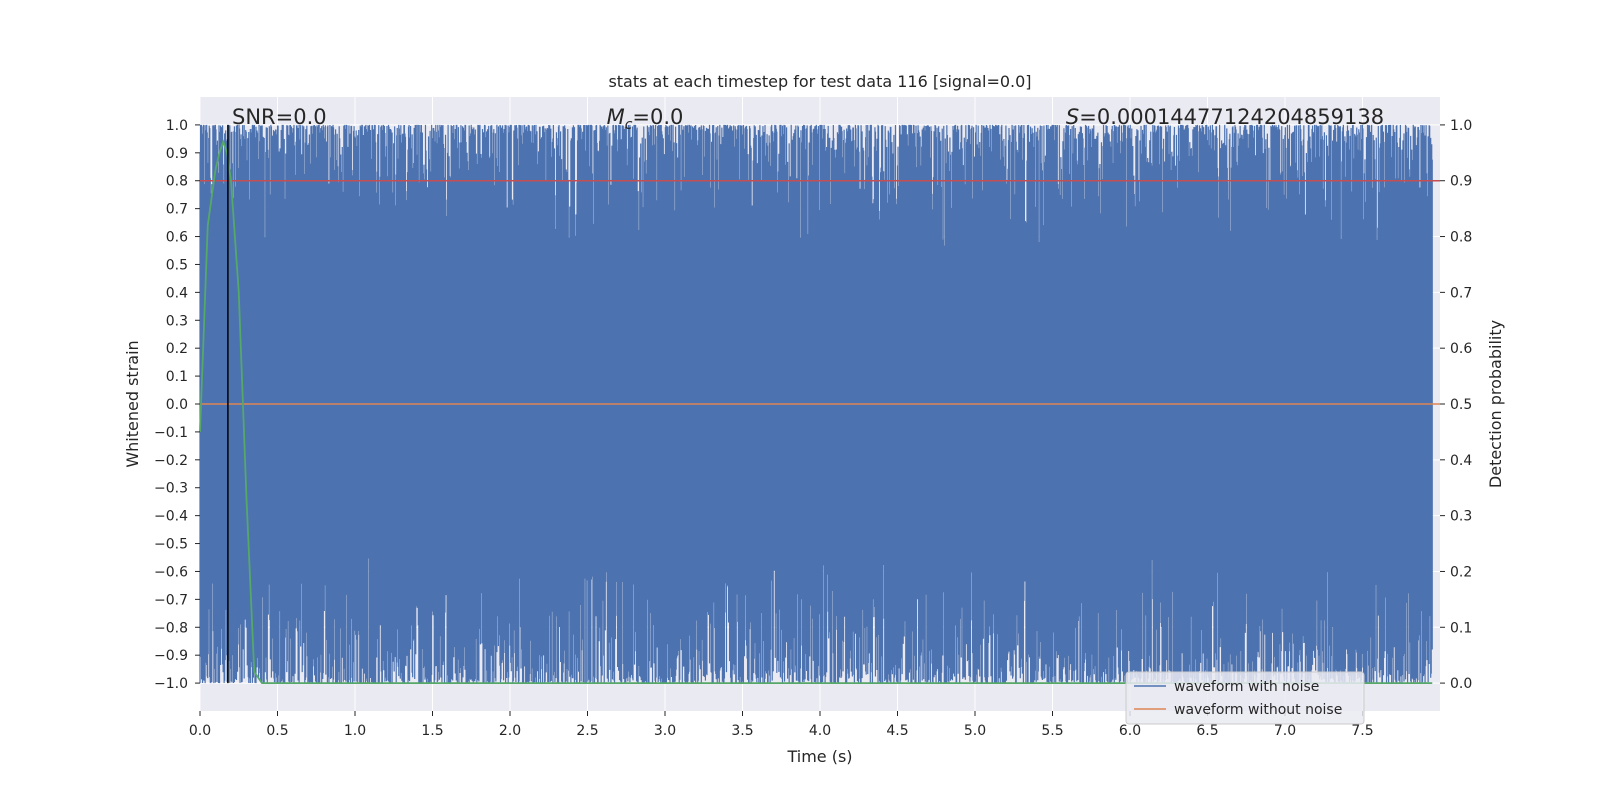 The image size is (1600, 800). What do you see at coordinates (177, 349) in the screenshot?
I see `y-left-tick-label: 0.2` at bounding box center [177, 349].